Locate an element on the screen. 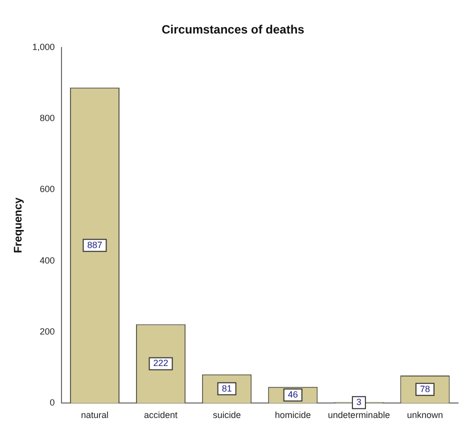 The height and width of the screenshot is (432, 476). y-tick-label: 800 is located at coordinates (47, 118).